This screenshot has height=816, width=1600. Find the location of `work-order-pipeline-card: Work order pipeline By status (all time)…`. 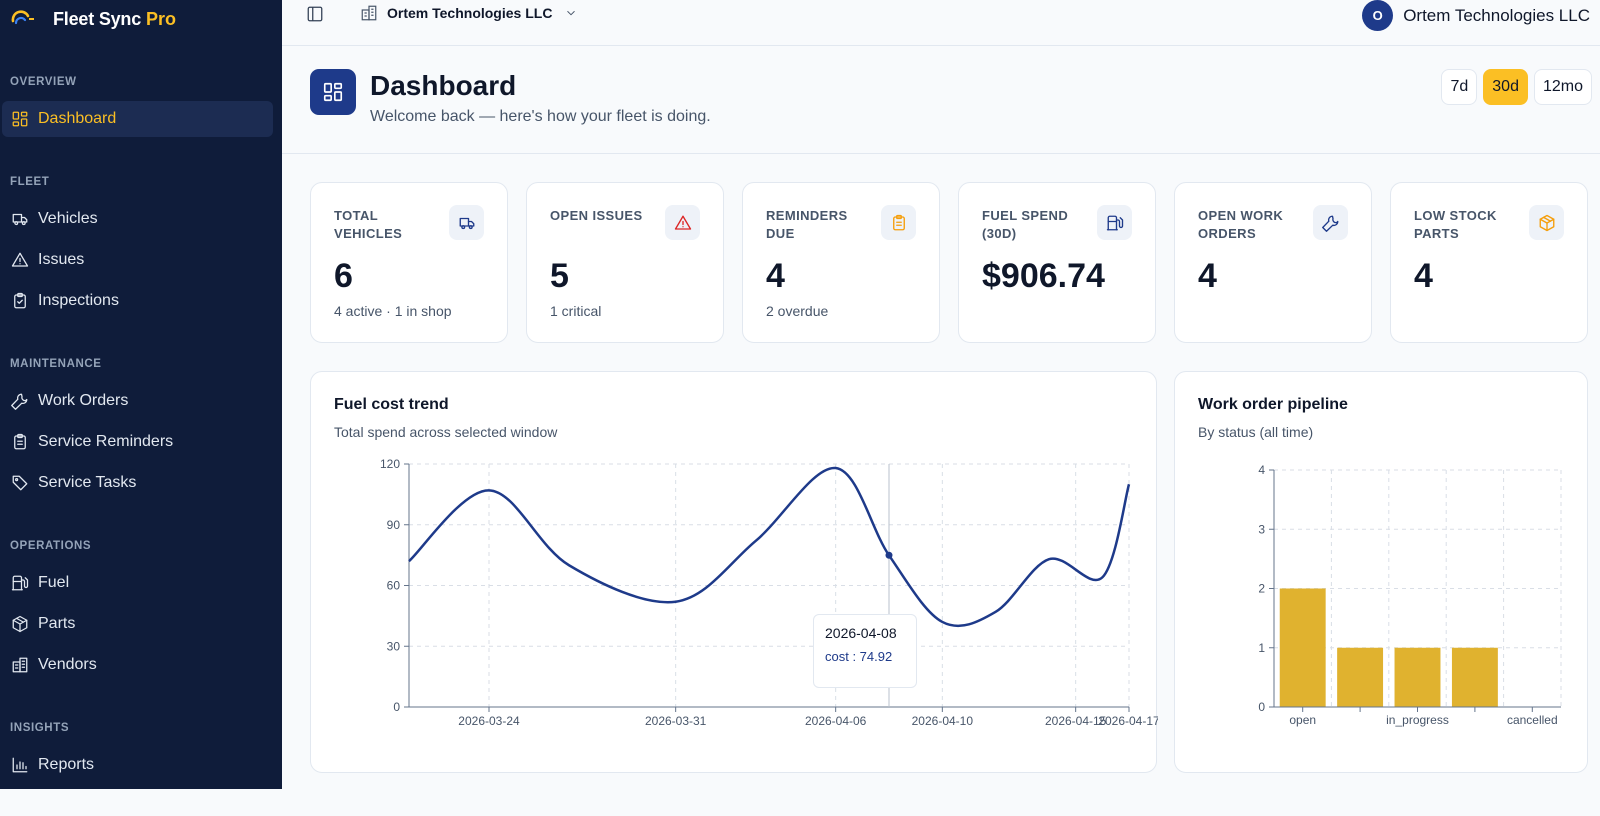

work-order-pipeline-card: Work order pipeline By status (all time)… is located at coordinates (1381, 572).